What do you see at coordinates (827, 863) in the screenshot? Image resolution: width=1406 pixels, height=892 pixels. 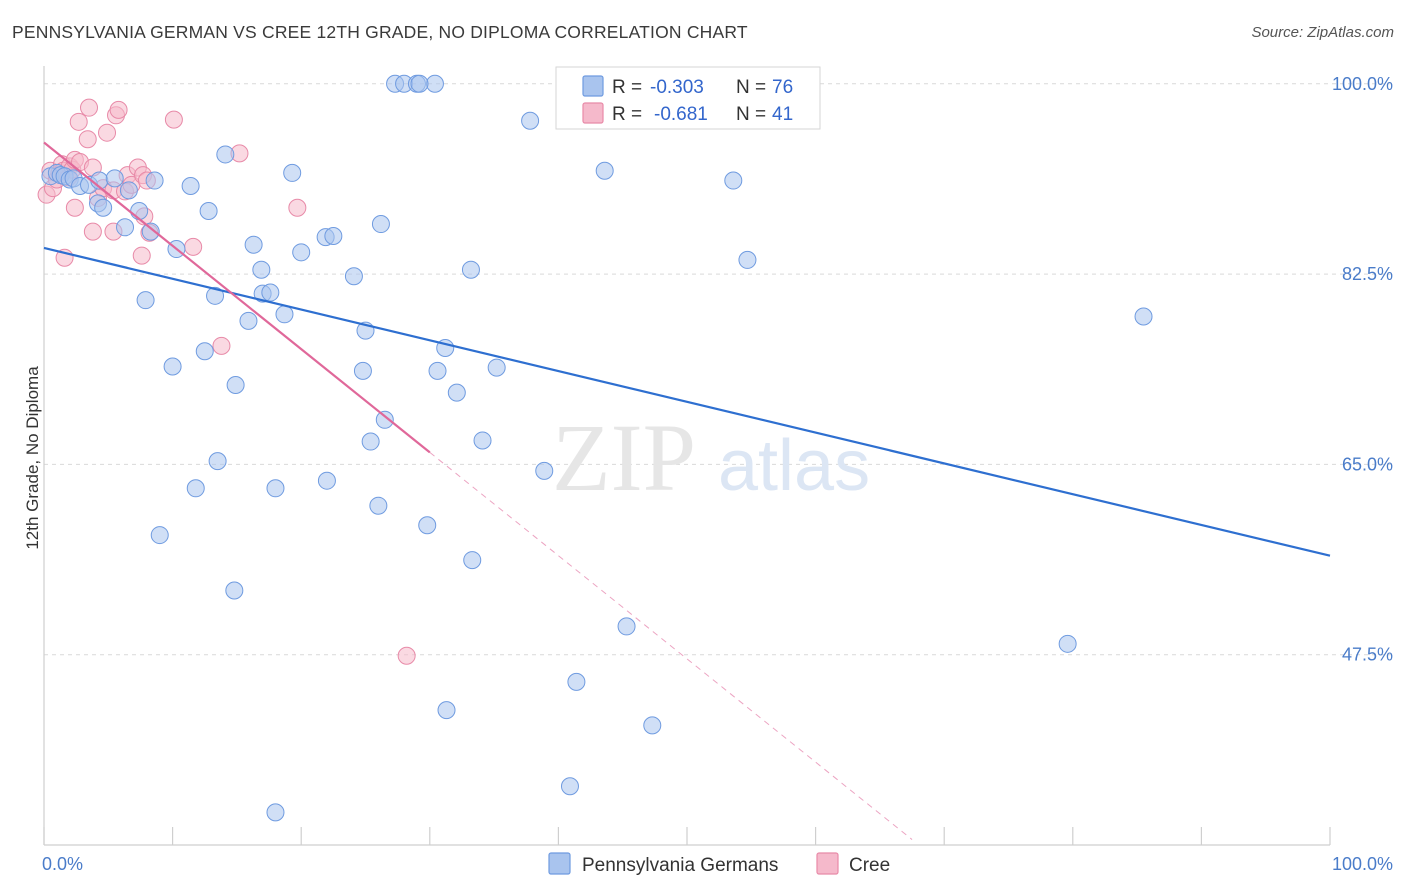 I see `series-legend-swatch-pink` at bounding box center [827, 863].